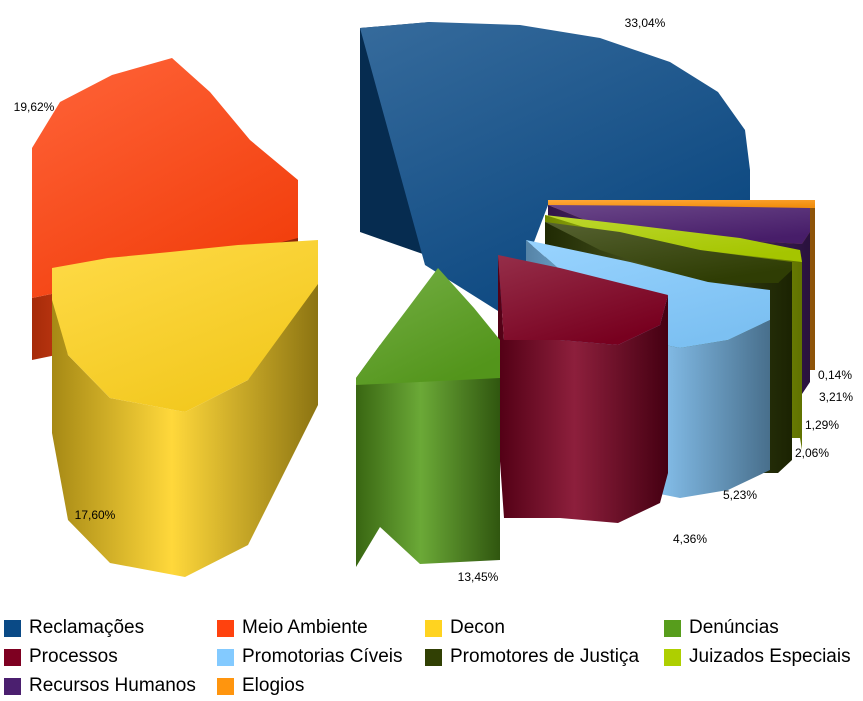 The image size is (863, 701). Describe the element at coordinates (305, 627) in the screenshot. I see `legend-label: Meio Ambiente` at that location.